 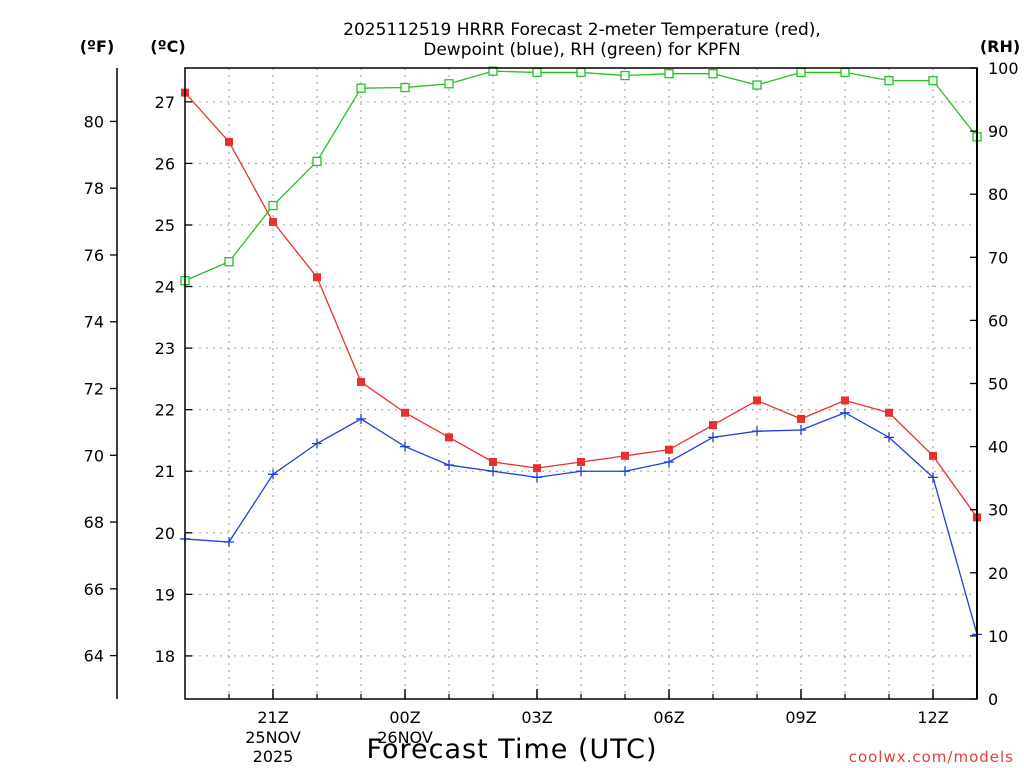 I want to click on x-tick-label: 00Z, so click(x=404, y=717).